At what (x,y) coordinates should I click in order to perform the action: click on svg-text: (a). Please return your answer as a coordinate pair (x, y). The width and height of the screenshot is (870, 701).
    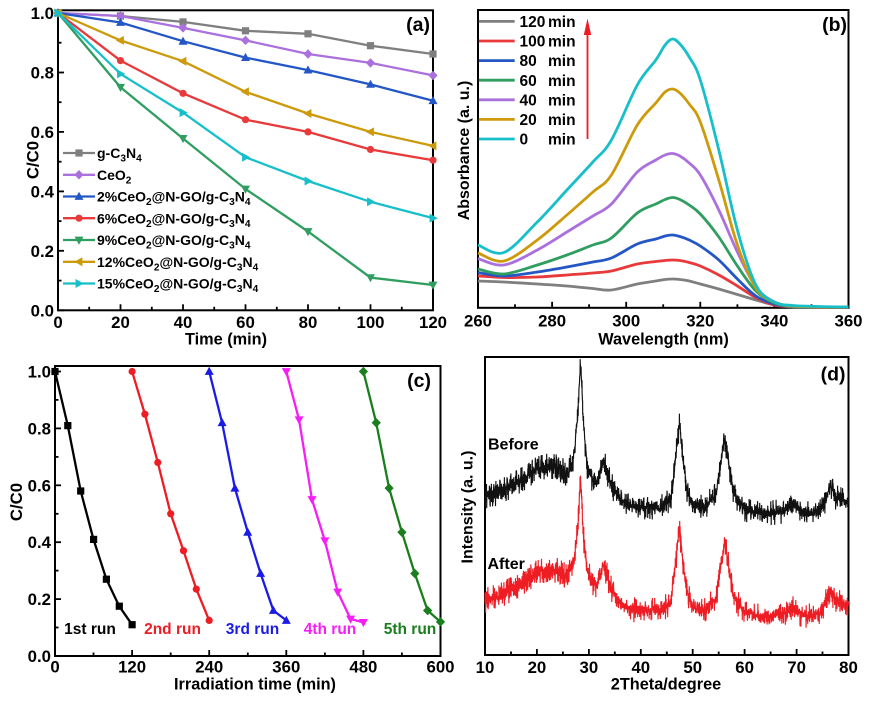
    Looking at the image, I should click on (418, 25).